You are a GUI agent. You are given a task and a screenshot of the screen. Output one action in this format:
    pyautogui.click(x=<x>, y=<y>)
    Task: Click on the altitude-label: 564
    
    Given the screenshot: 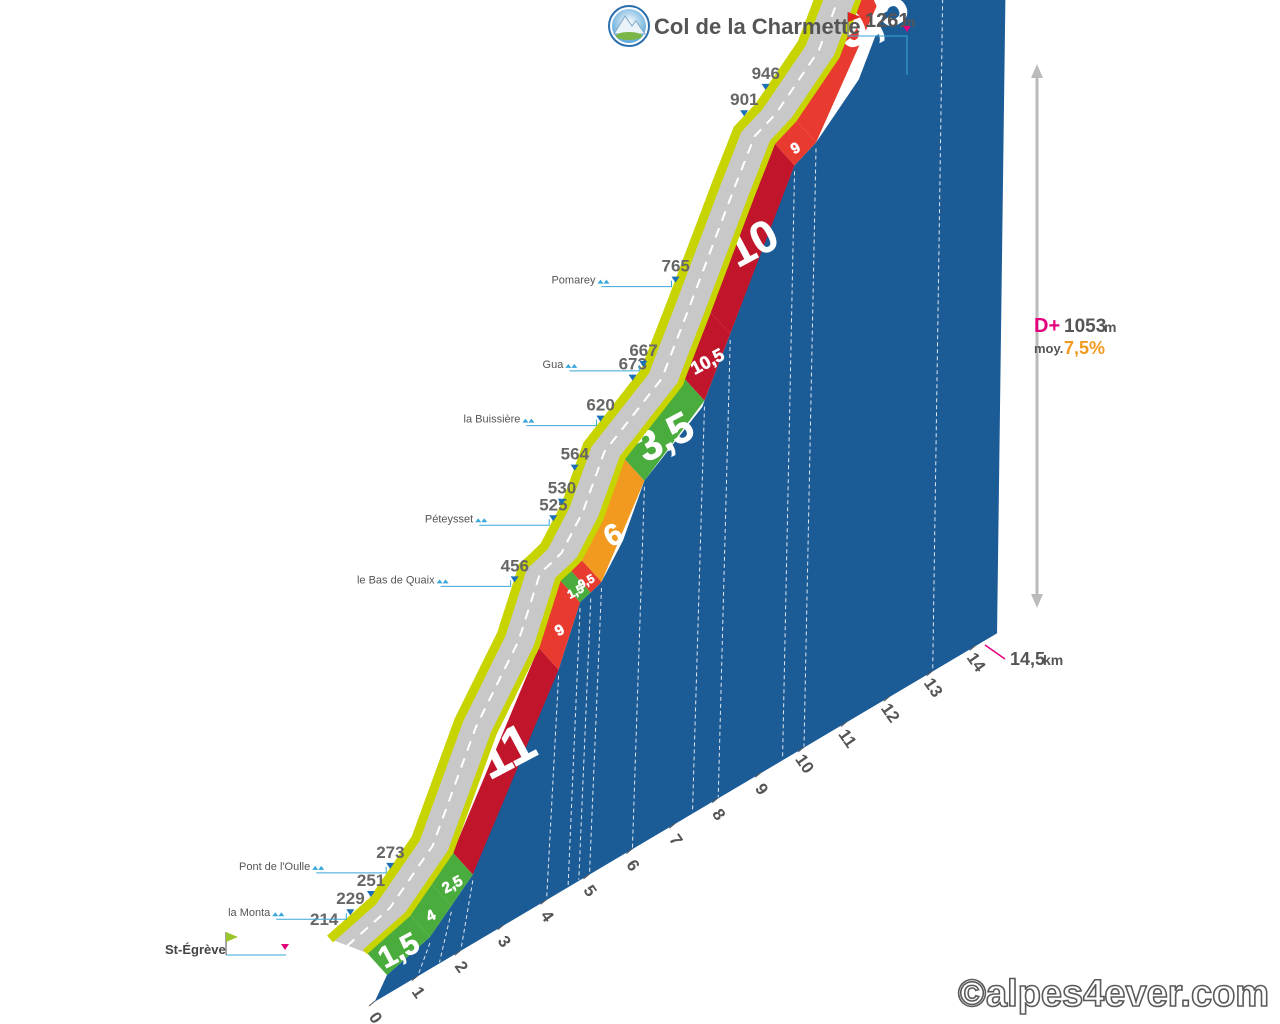 What is the action you would take?
    pyautogui.click(x=575, y=454)
    